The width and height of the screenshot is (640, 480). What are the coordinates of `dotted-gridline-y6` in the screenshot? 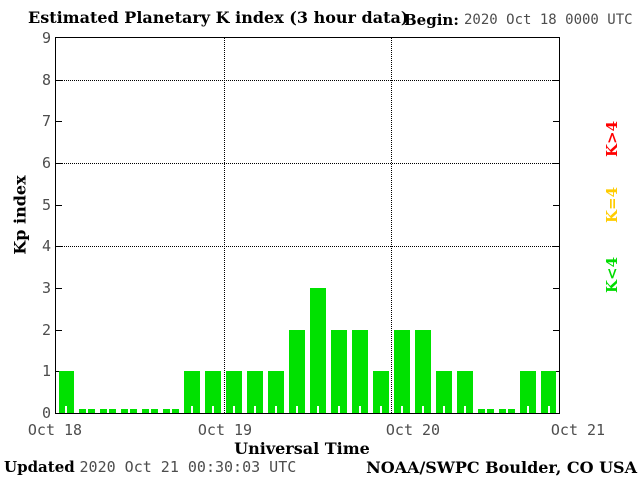 It's located at (307, 163).